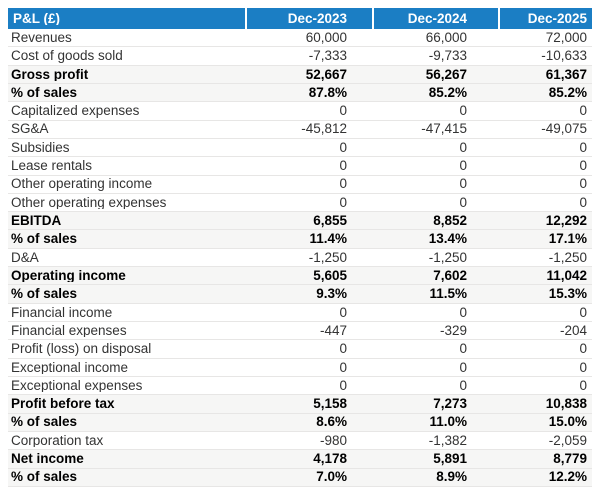  I want to click on table-row: D&A -1,250 -1,250 -1,250, so click(300, 258).